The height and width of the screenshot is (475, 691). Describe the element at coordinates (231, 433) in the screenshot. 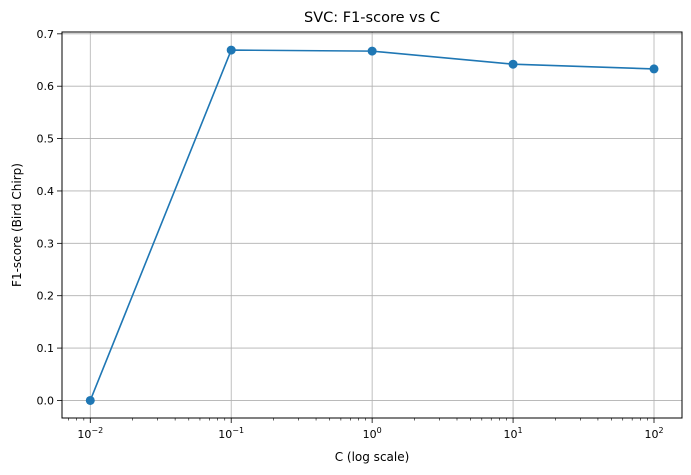

I see `x-tick-label: 10⁻¹` at that location.